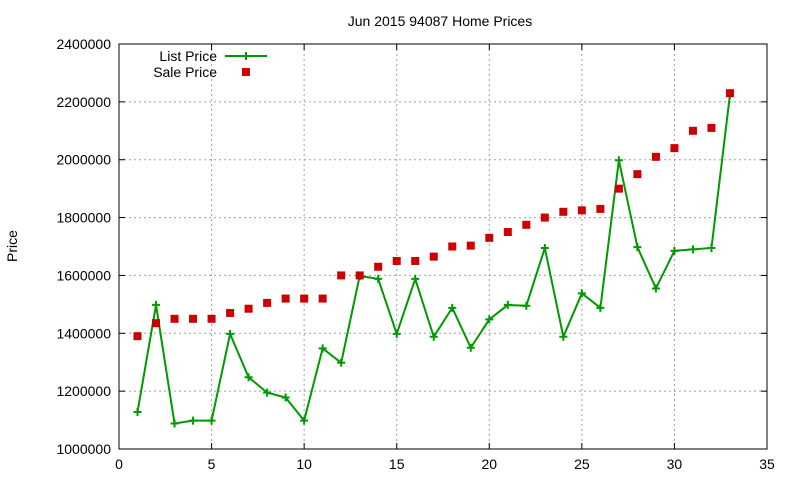 Image resolution: width=800 pixels, height=485 pixels. Describe the element at coordinates (83, 391) in the screenshot. I see `y-tick-label: 1200000` at that location.